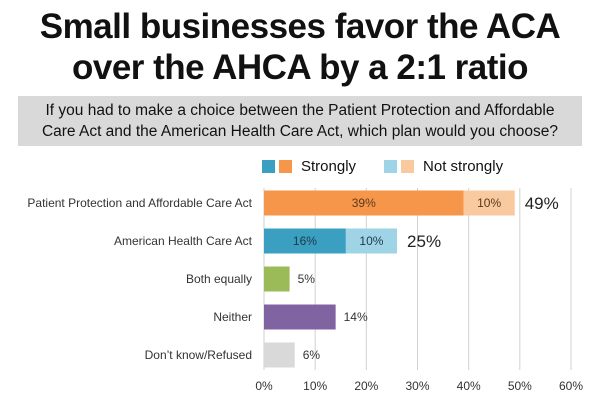 This screenshot has width=600, height=403. What do you see at coordinates (232, 317) in the screenshot?
I see `category-label: Neither` at bounding box center [232, 317].